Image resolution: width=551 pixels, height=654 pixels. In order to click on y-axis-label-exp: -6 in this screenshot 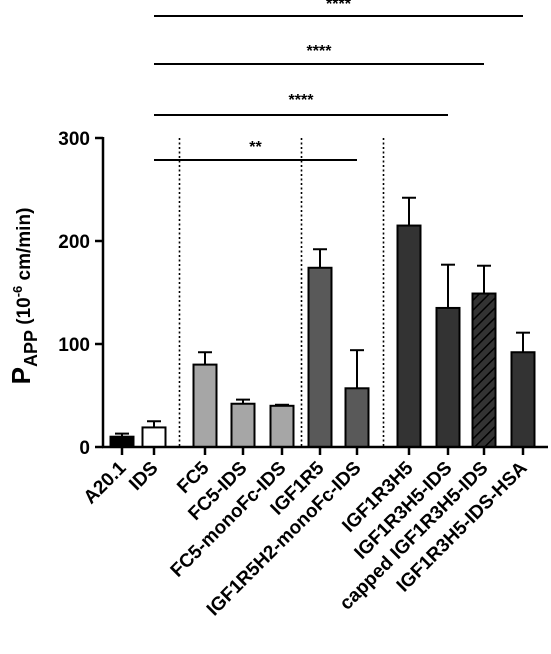, I will do `click(17, 292)`.